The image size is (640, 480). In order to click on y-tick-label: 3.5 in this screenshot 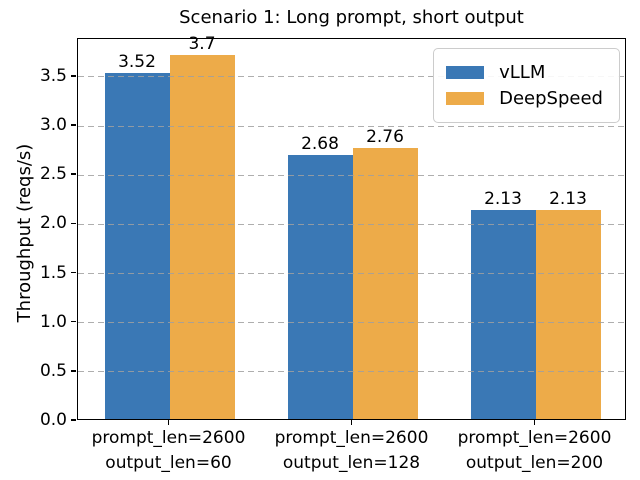, I will do `click(53, 75)`.